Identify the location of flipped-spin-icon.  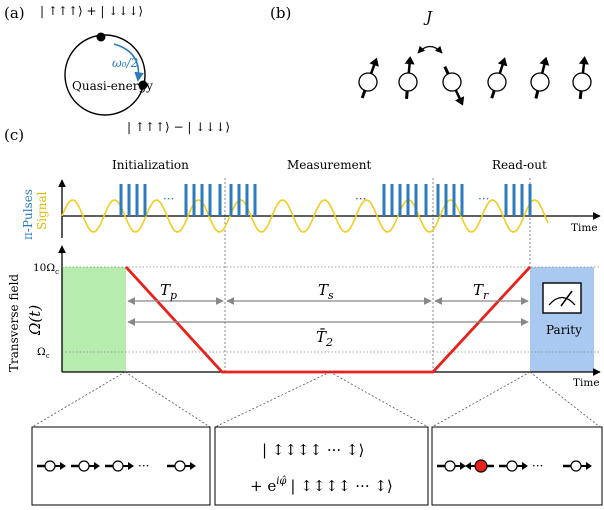
(479, 466).